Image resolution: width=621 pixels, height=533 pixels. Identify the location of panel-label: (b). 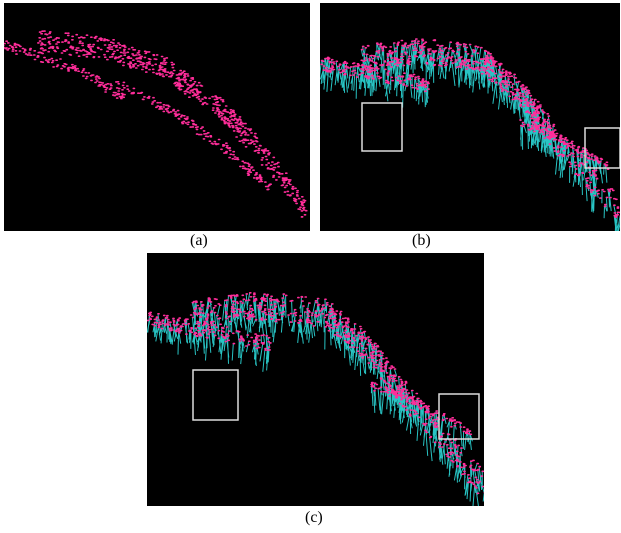
(421, 240).